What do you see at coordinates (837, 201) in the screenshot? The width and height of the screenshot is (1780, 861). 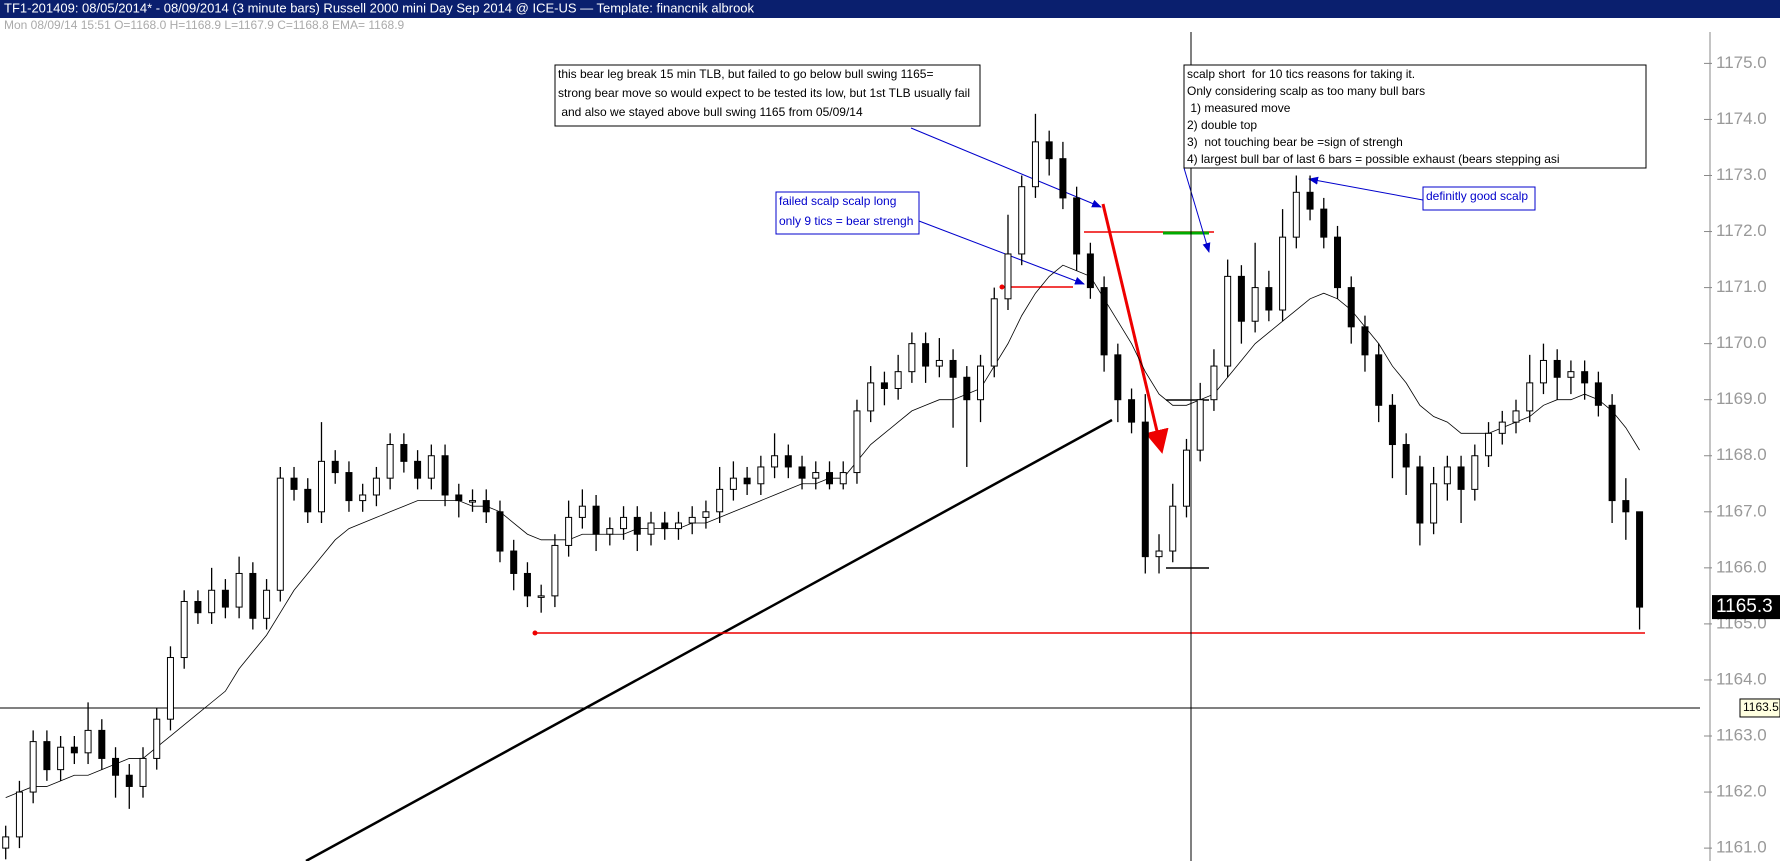 I see `annotation-text: failed scalp scalp long` at bounding box center [837, 201].